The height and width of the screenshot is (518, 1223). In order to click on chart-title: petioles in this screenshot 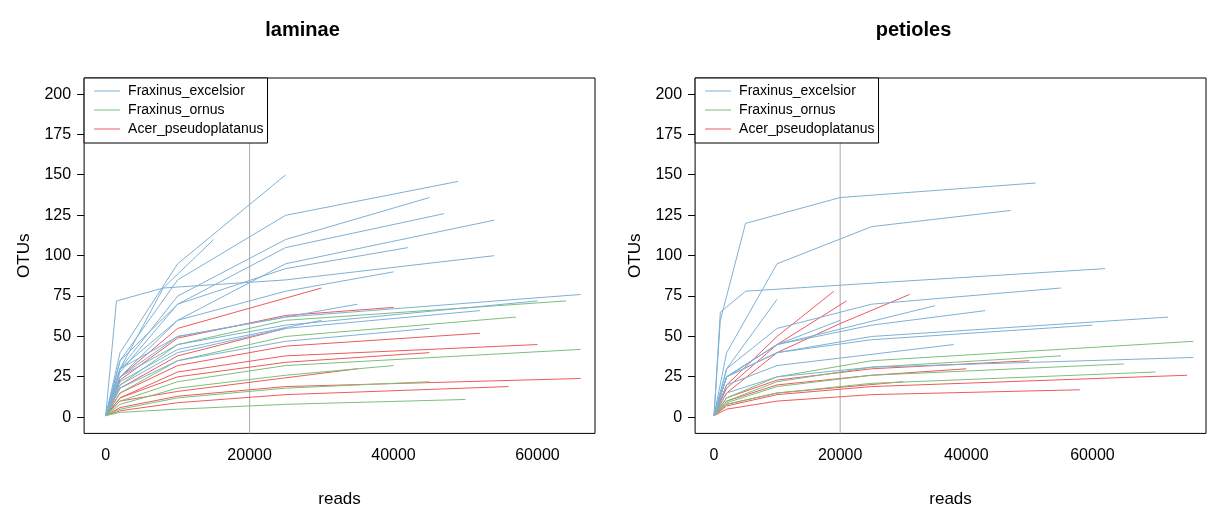, I will do `click(913, 28)`.